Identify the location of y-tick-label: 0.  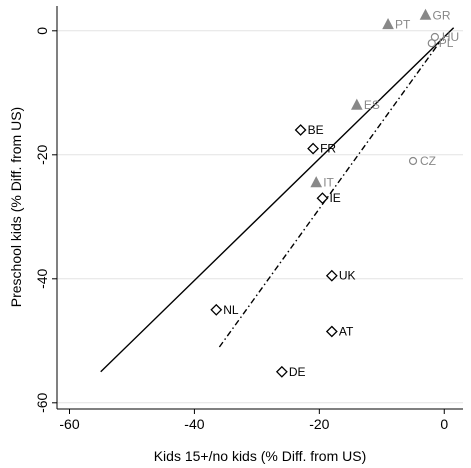
(42, 31).